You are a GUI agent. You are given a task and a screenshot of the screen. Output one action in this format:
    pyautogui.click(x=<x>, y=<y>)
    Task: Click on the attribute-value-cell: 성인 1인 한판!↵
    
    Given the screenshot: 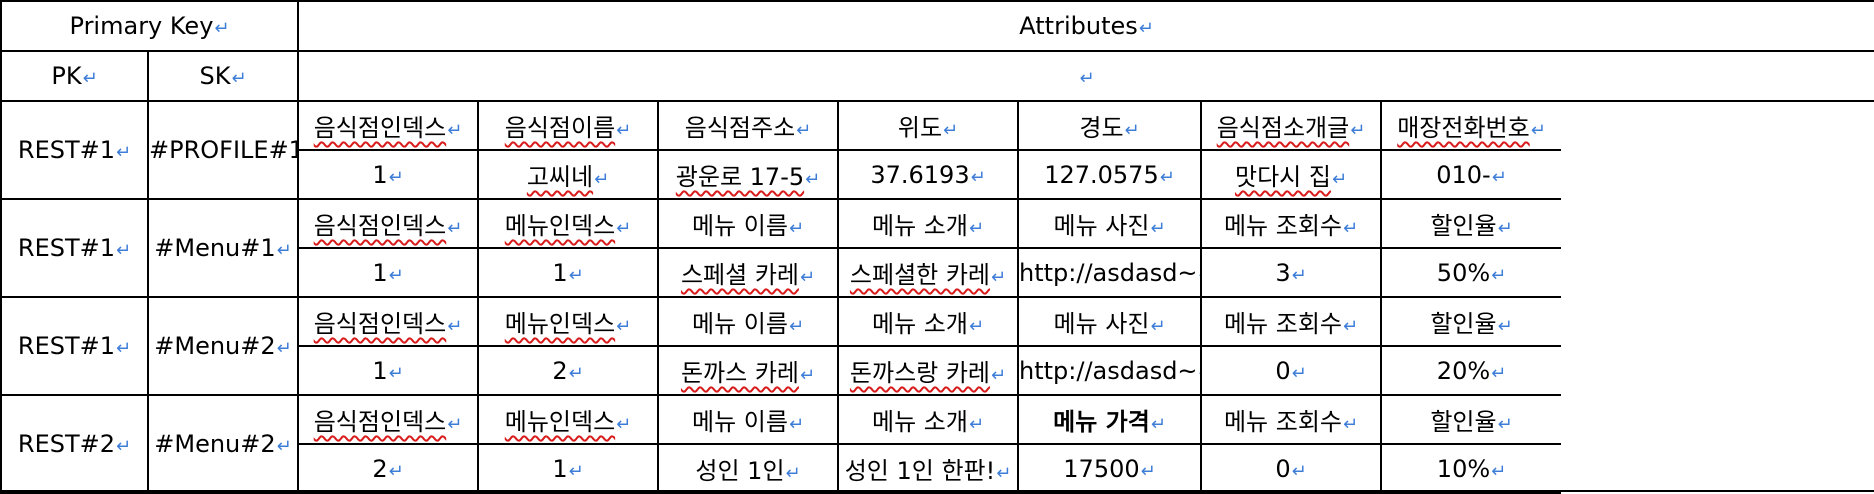 What is the action you would take?
    pyautogui.click(x=928, y=468)
    